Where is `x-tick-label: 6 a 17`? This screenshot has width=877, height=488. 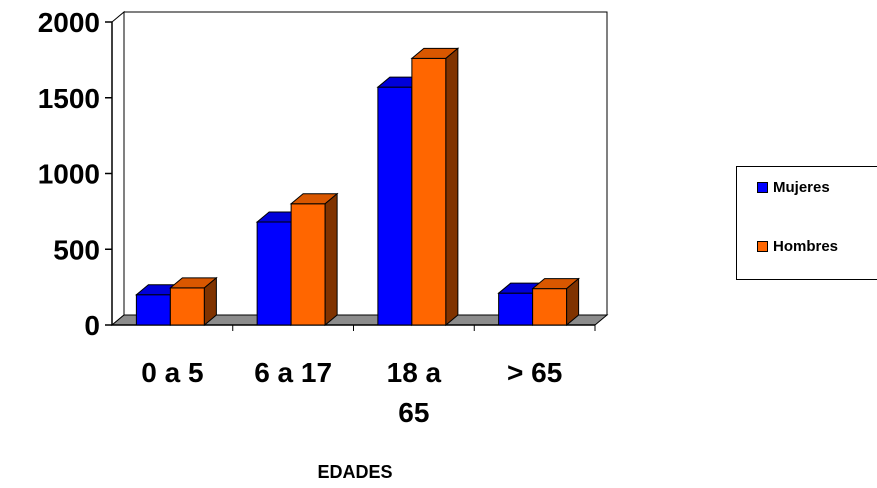
x-tick-label: 6 a 17 is located at coordinates (293, 372).